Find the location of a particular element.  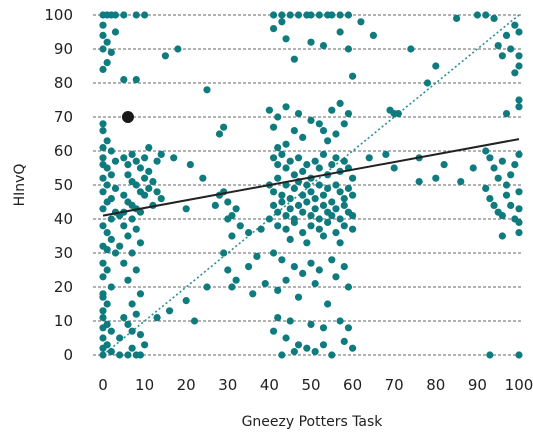

x-tick-label-60: 60 is located at coordinates (352, 385).